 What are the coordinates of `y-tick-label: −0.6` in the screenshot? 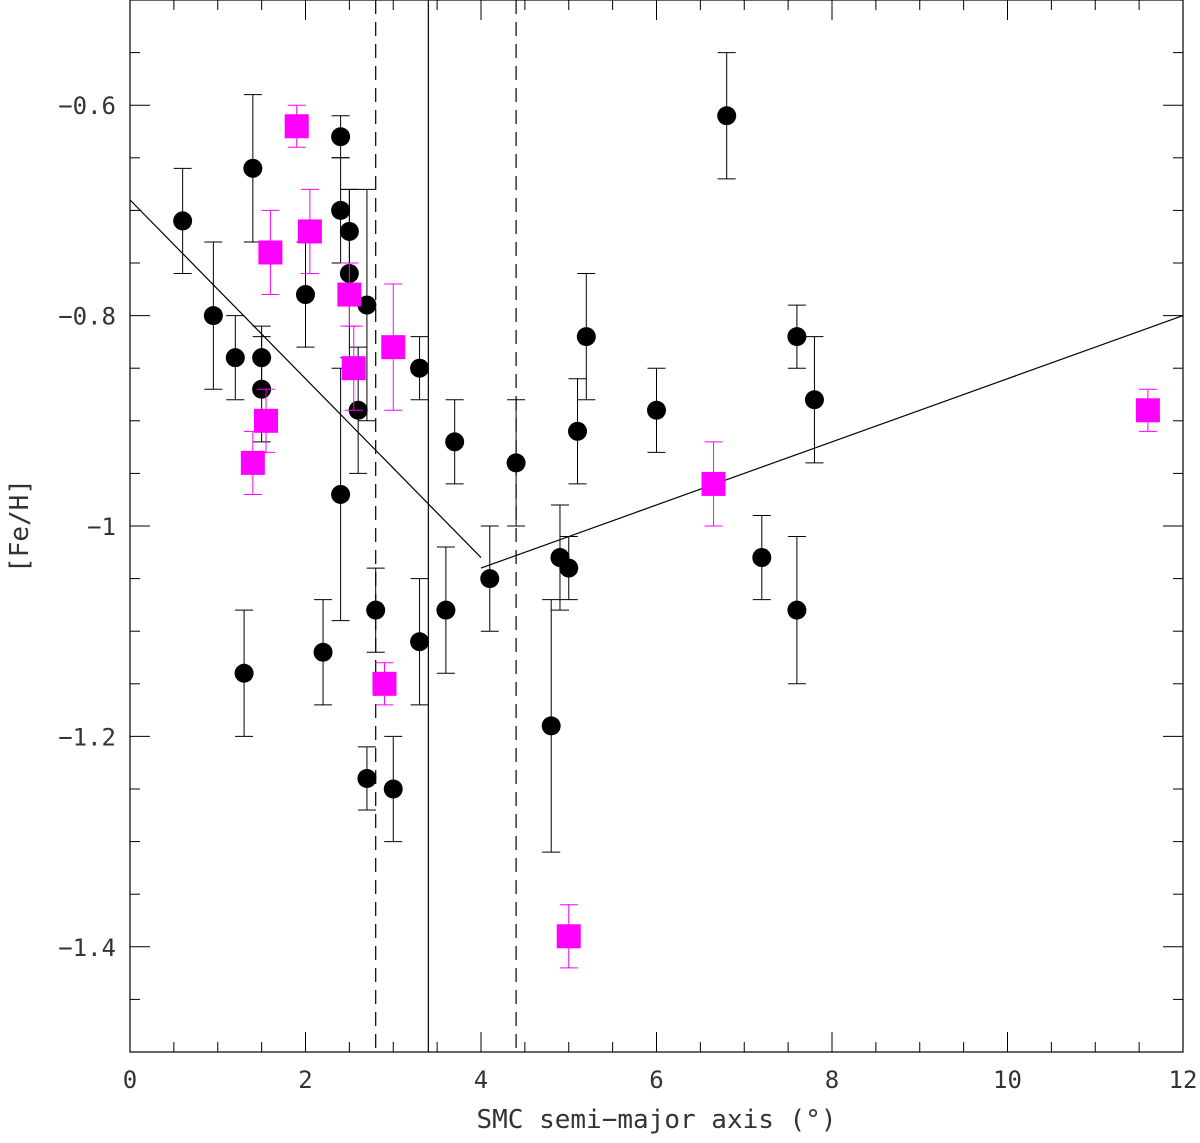 It's located at (87, 106).